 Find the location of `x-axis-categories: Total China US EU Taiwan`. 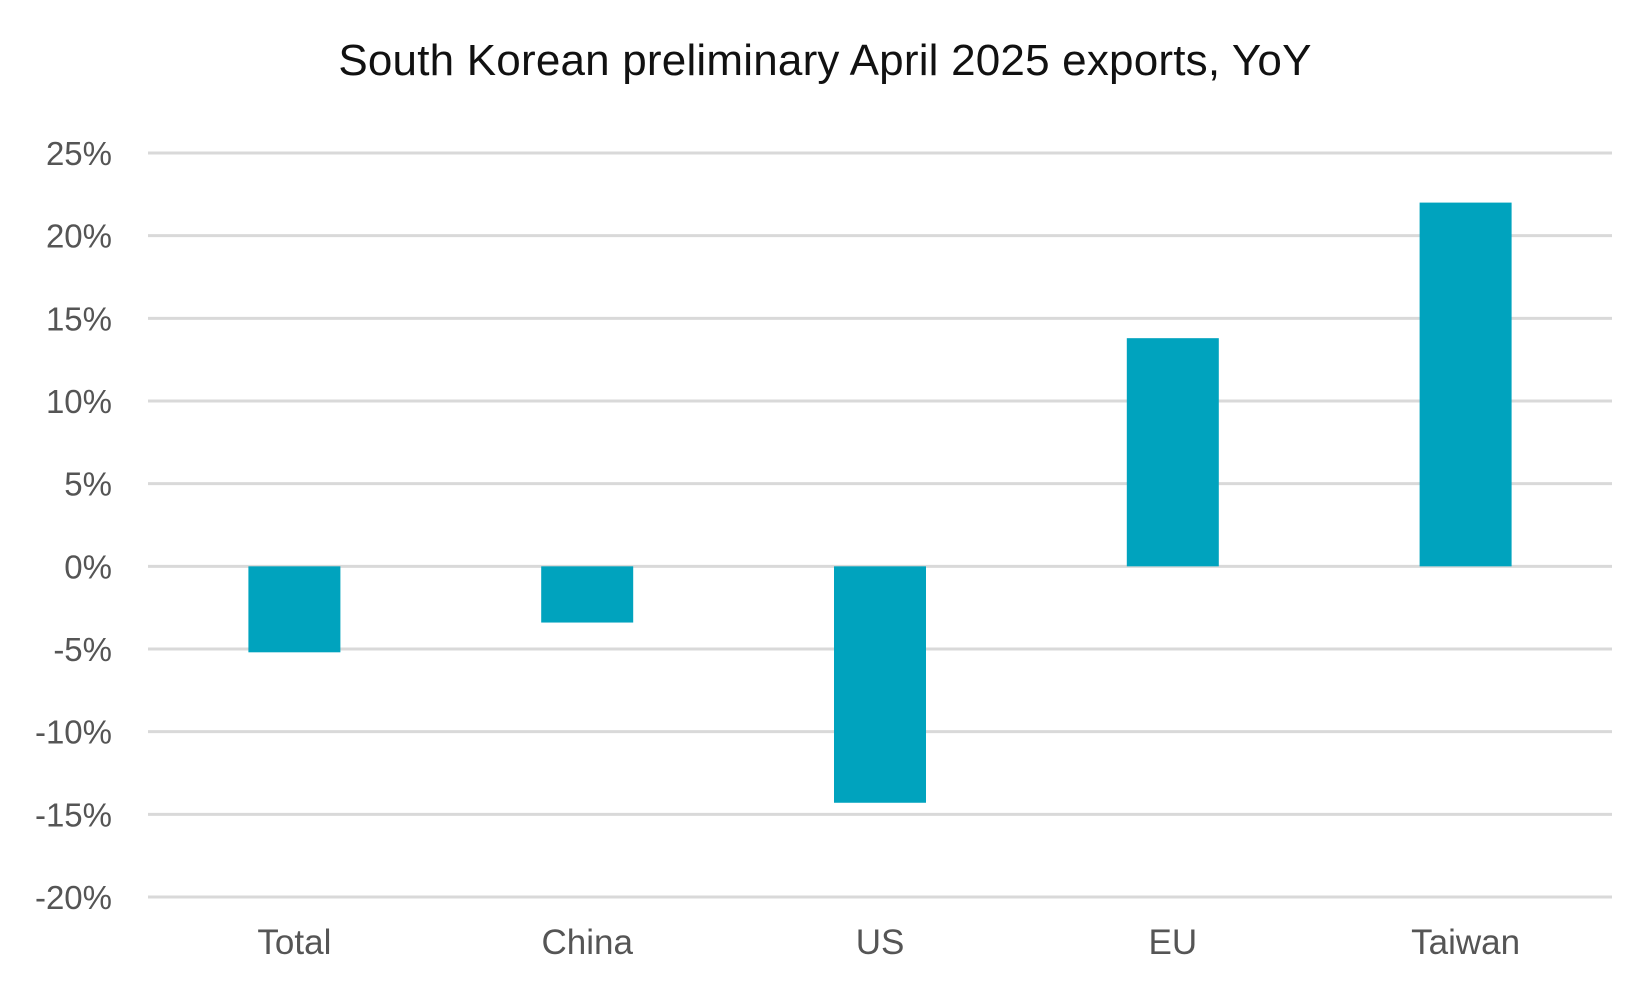

x-axis-categories: Total China US EU Taiwan is located at coordinates (888, 942).